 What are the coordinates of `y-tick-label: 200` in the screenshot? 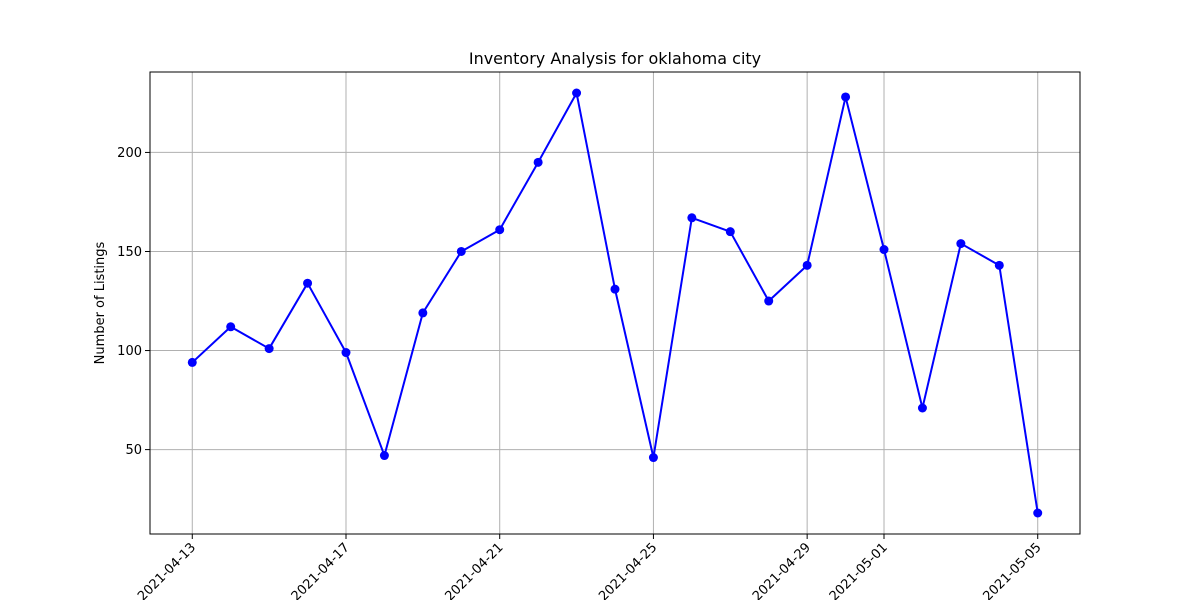 It's located at (129, 153).